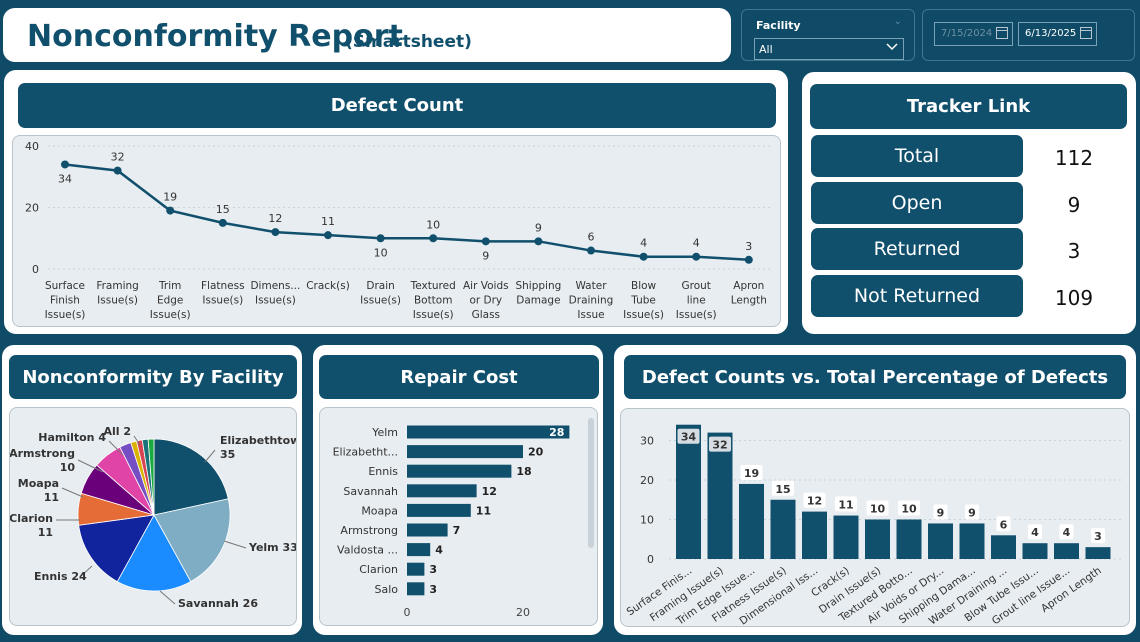  What do you see at coordinates (968, 106) in the screenshot?
I see `tracker-link-button: Tracker Link` at bounding box center [968, 106].